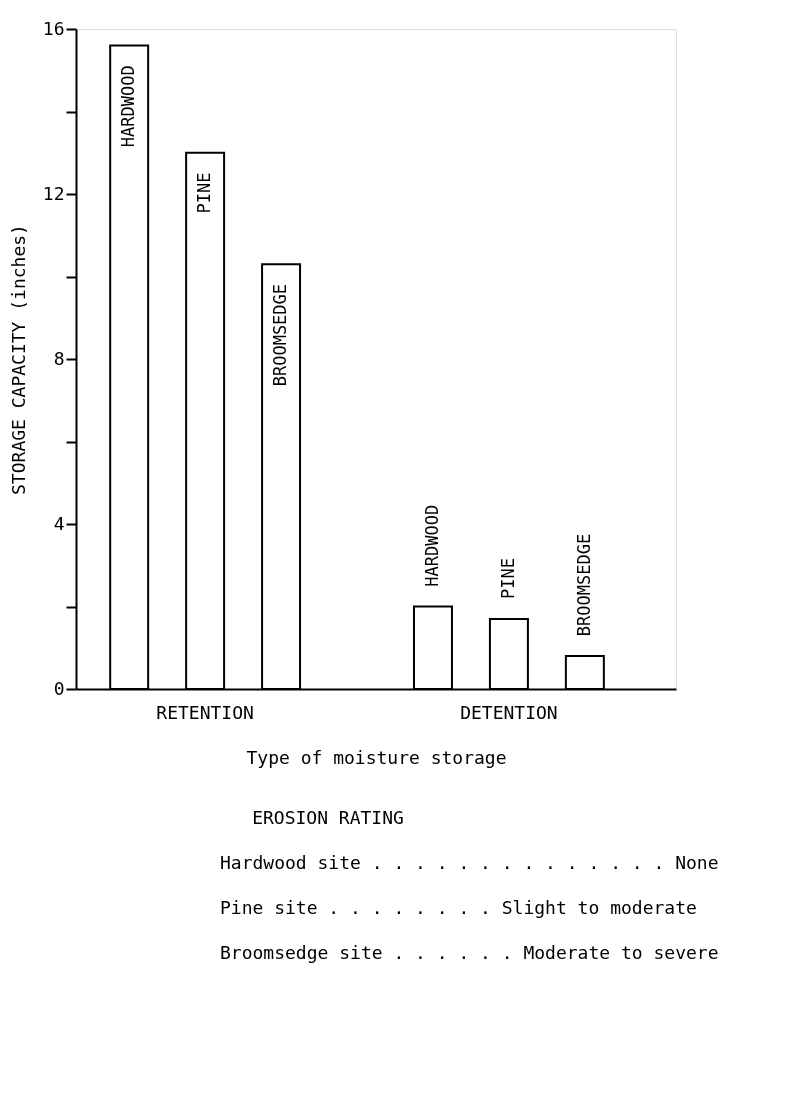  Describe the element at coordinates (328, 817) in the screenshot. I see `text: EROSION RATING` at that location.